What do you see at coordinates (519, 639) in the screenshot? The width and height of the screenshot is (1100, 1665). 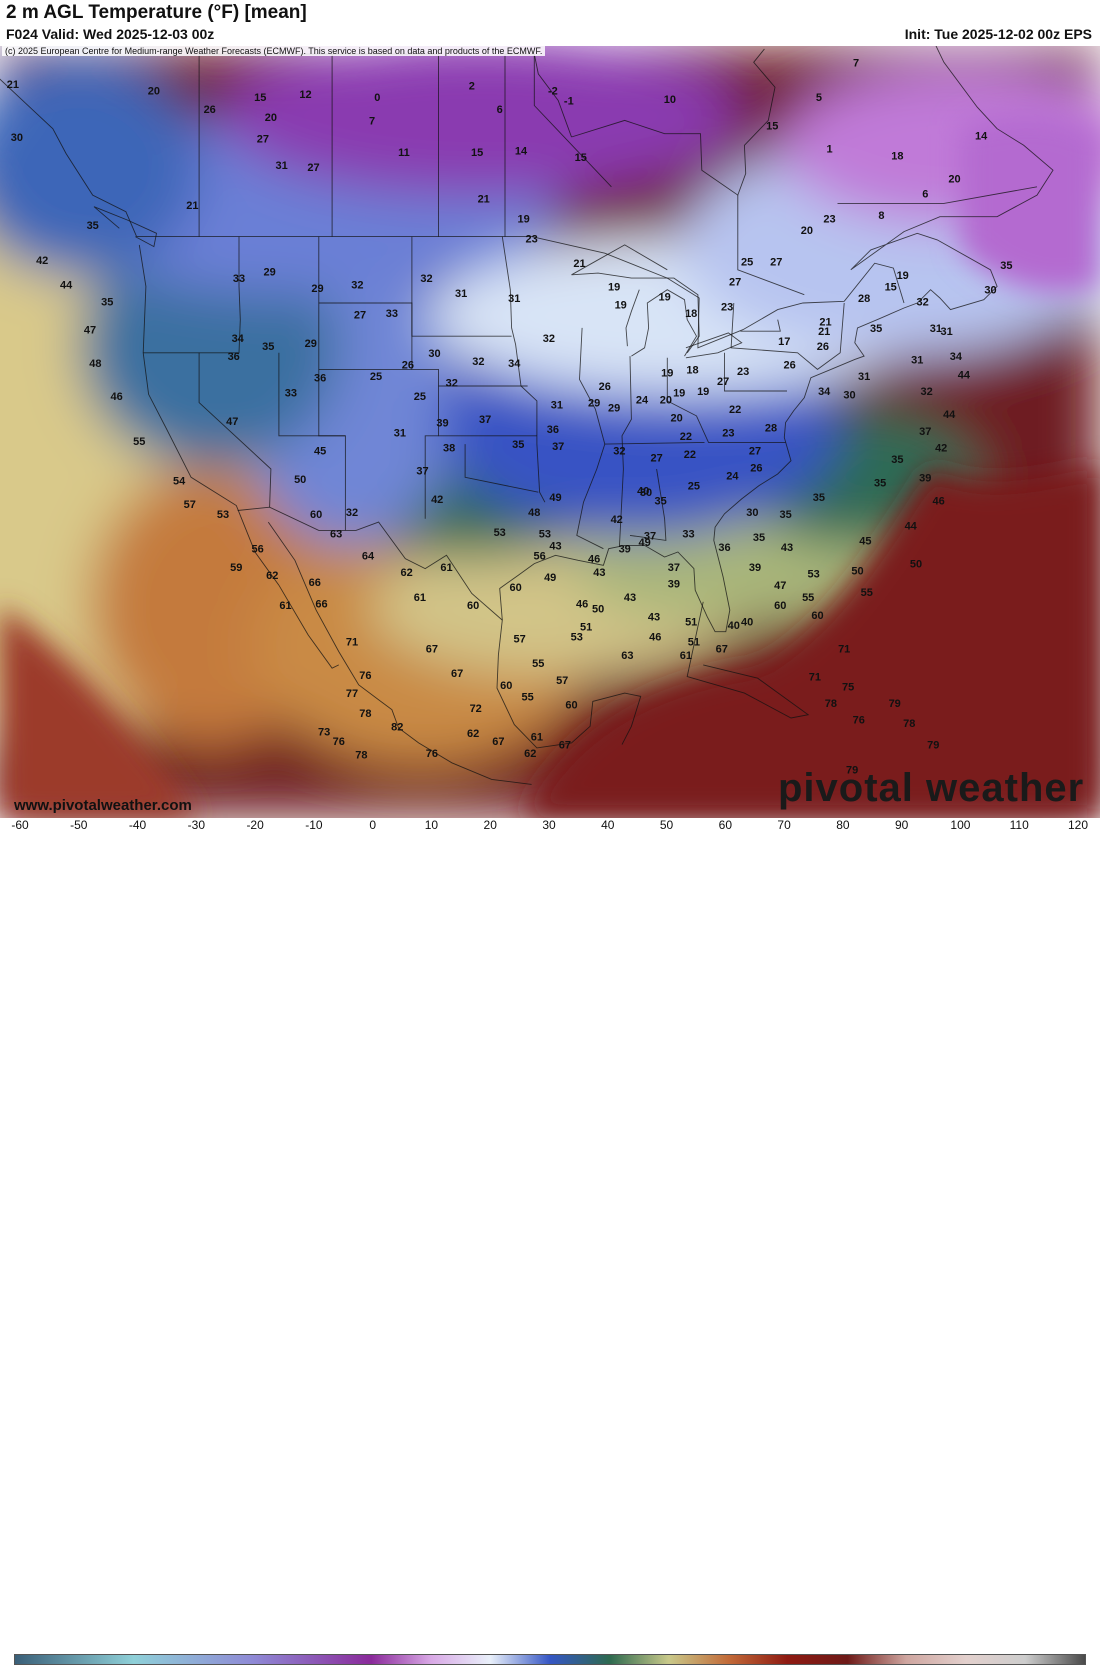 I see `temperature-value: 57` at bounding box center [519, 639].